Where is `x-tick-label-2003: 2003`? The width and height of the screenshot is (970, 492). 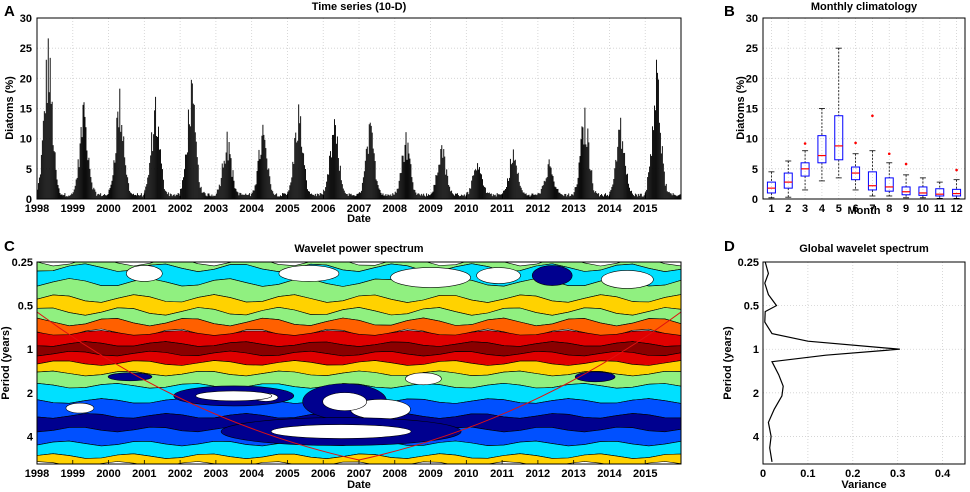
x-tick-label-2003: 2003 is located at coordinates (216, 474).